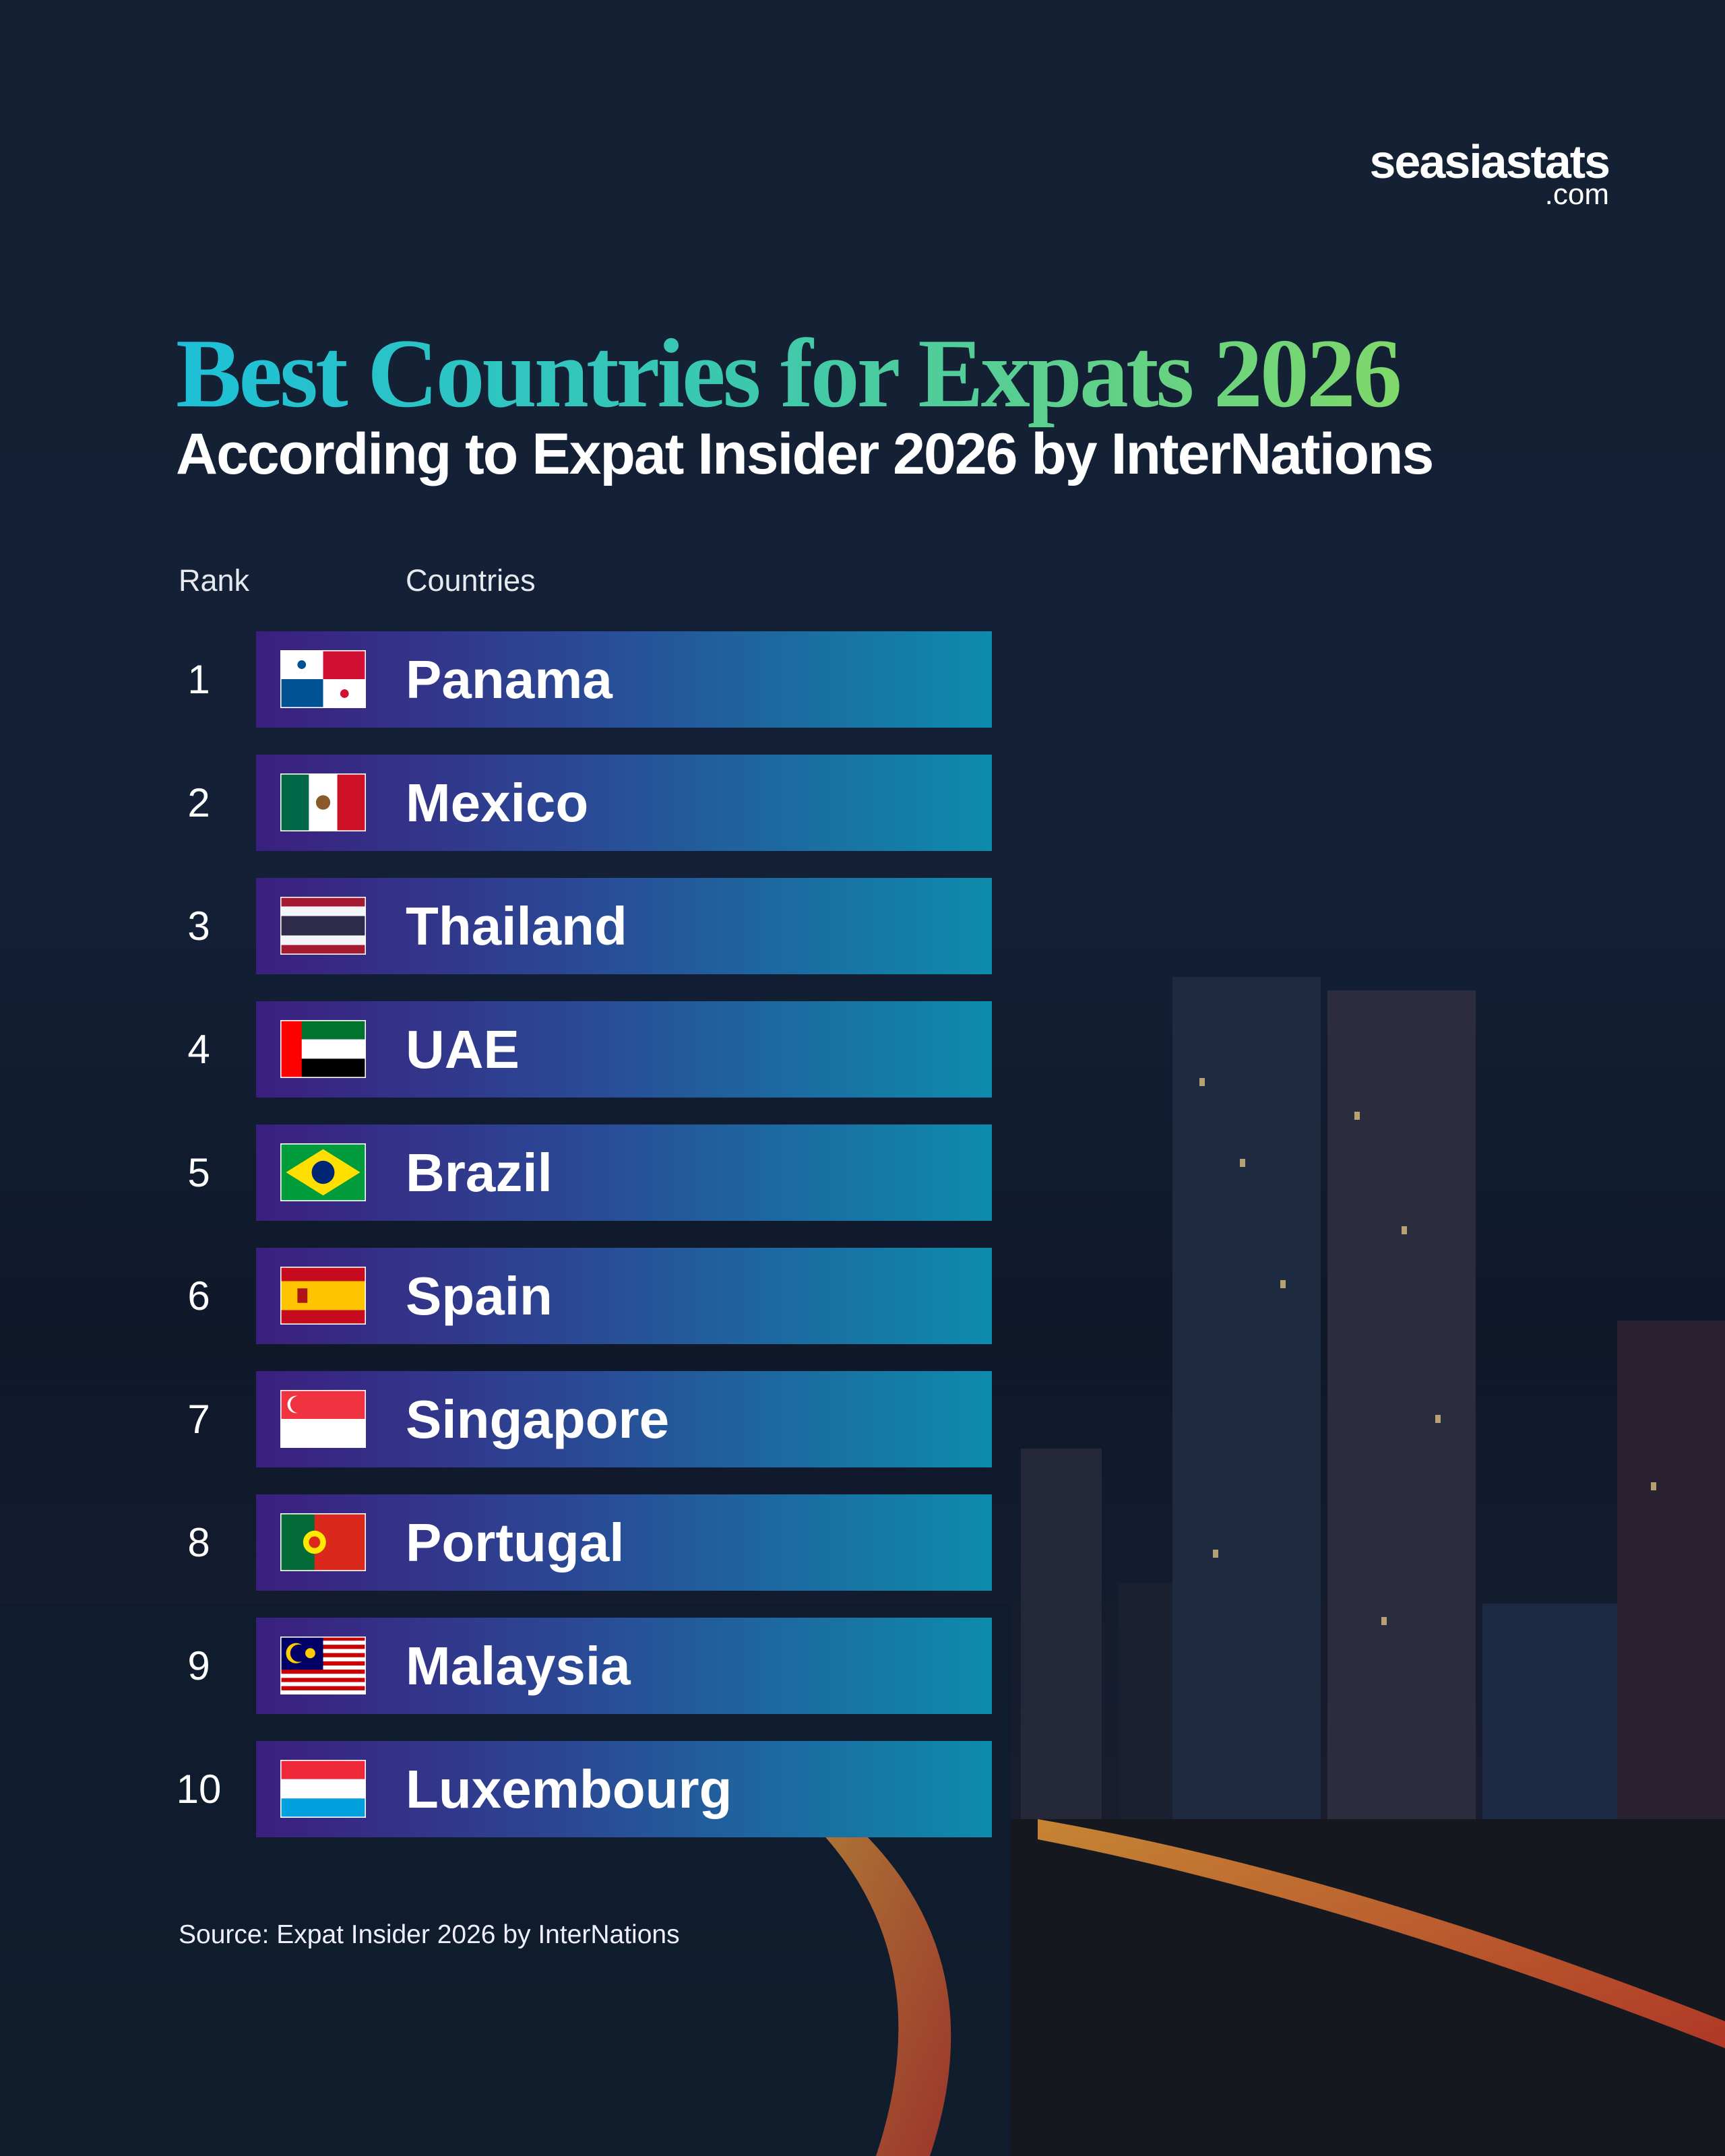 This screenshot has width=1725, height=2156. Describe the element at coordinates (199, 926) in the screenshot. I see `rank-number: 3` at that location.